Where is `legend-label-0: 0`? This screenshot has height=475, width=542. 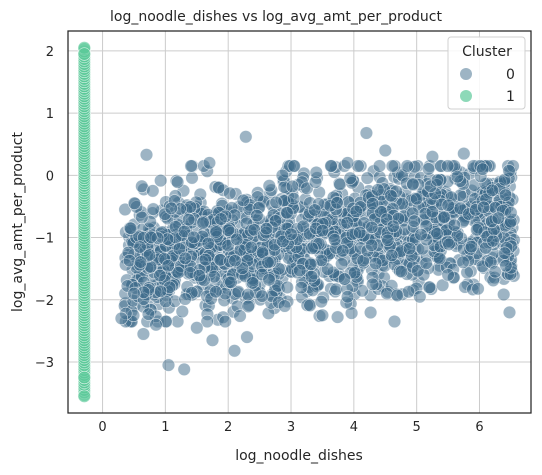
legend-label-0: 0 is located at coordinates (510, 75).